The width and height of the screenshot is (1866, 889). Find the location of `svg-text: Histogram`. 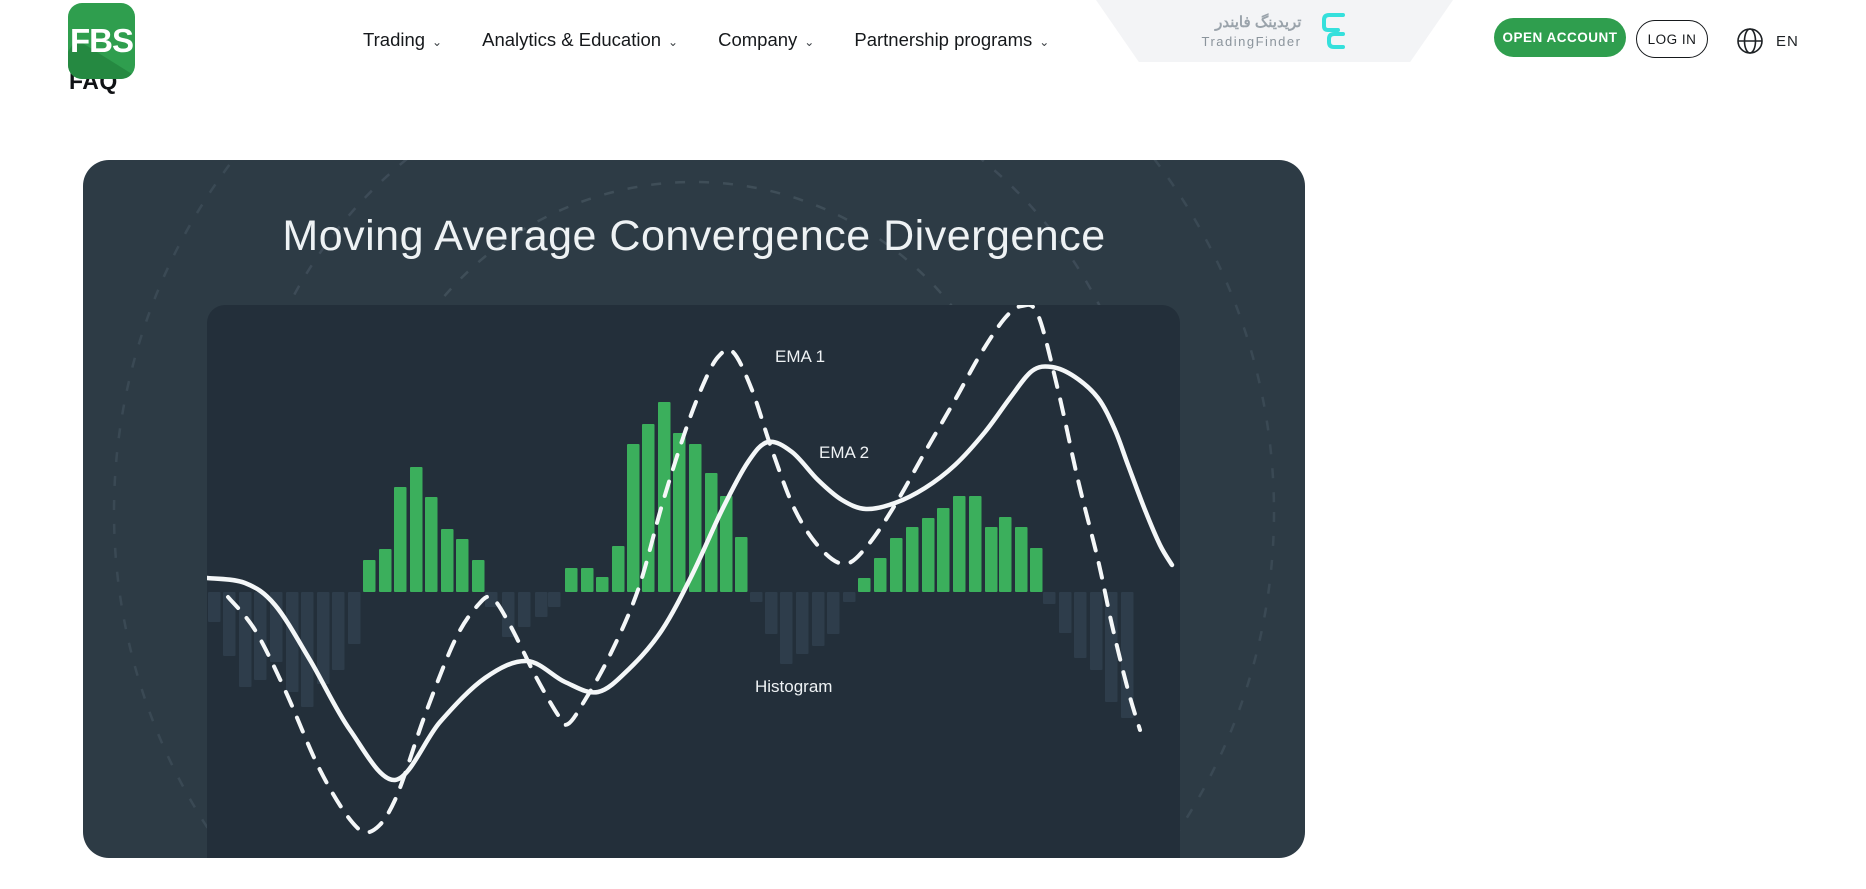

svg-text: Histogram is located at coordinates (793, 686).